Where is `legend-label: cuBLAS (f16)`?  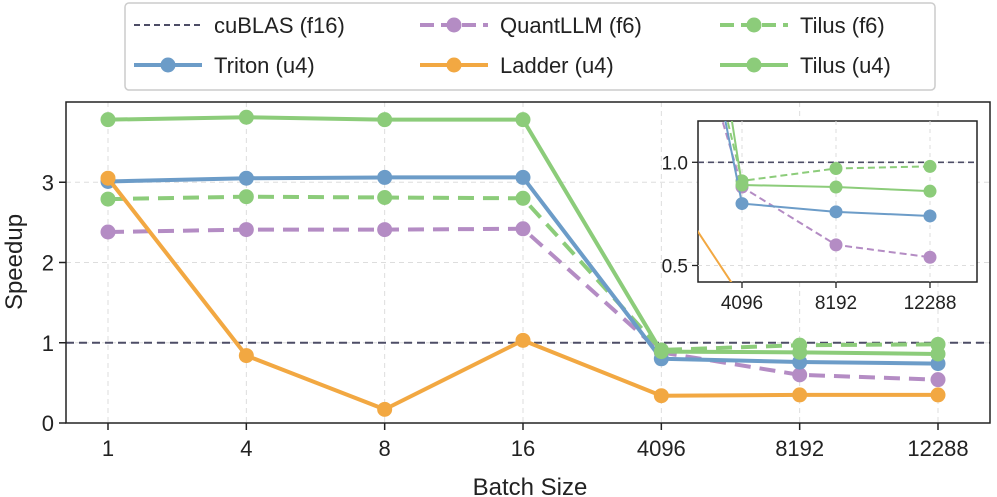
legend-label: cuBLAS (f16) is located at coordinates (279, 25).